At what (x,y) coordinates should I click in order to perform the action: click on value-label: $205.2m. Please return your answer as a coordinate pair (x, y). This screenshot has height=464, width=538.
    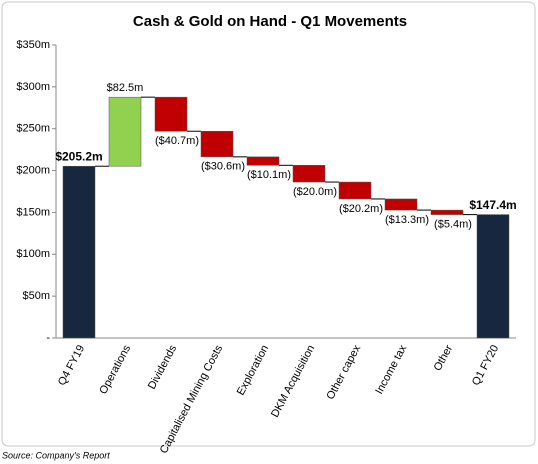
    Looking at the image, I should click on (78, 156).